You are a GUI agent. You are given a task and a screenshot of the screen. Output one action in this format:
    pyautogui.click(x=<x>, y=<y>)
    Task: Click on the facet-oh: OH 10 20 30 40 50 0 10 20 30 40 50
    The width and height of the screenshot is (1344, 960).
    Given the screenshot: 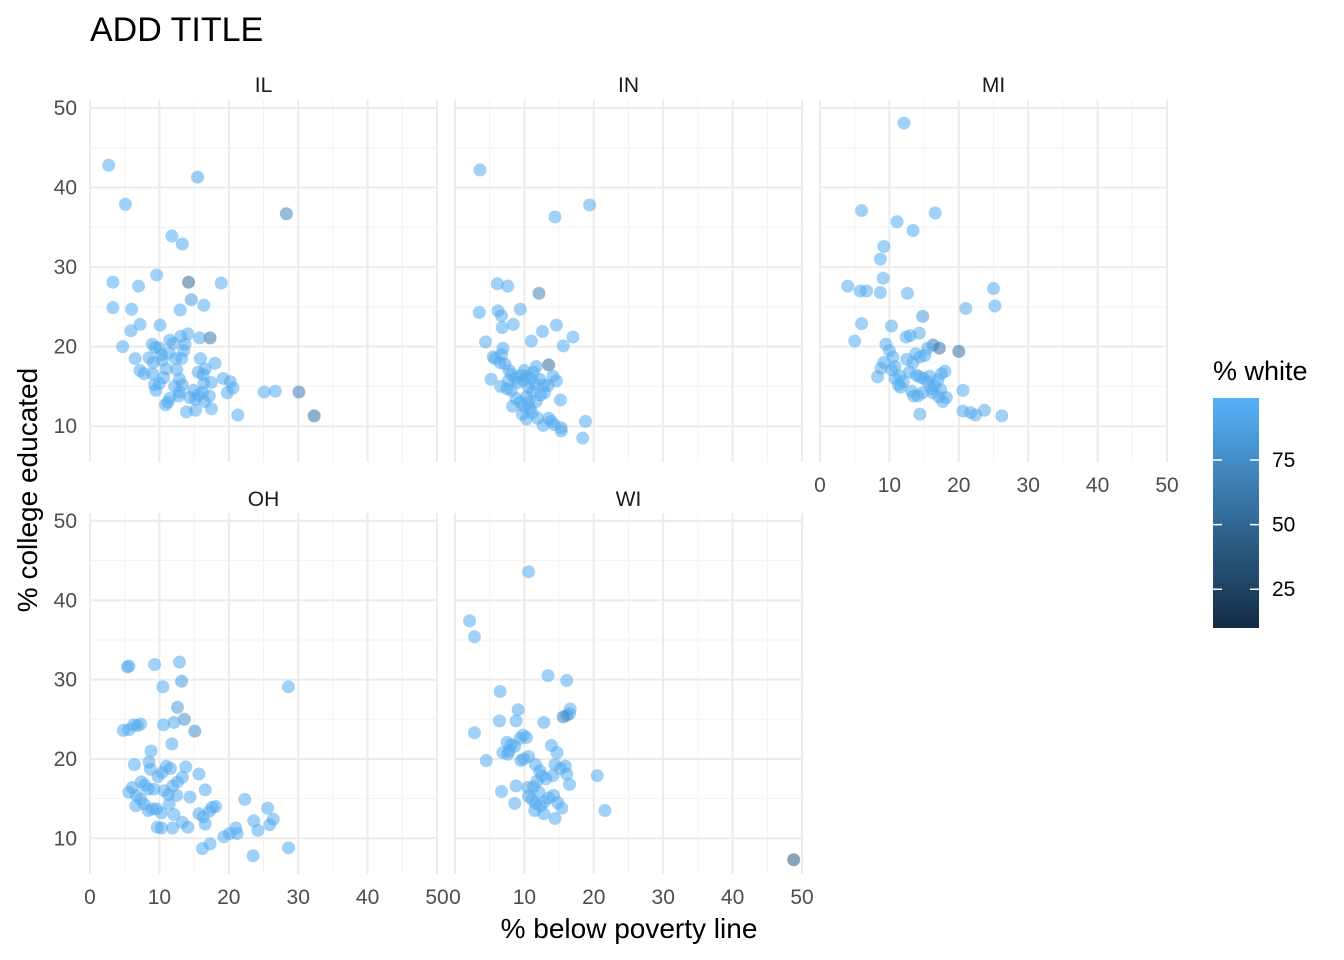 What is the action you would take?
    pyautogui.click(x=251, y=698)
    